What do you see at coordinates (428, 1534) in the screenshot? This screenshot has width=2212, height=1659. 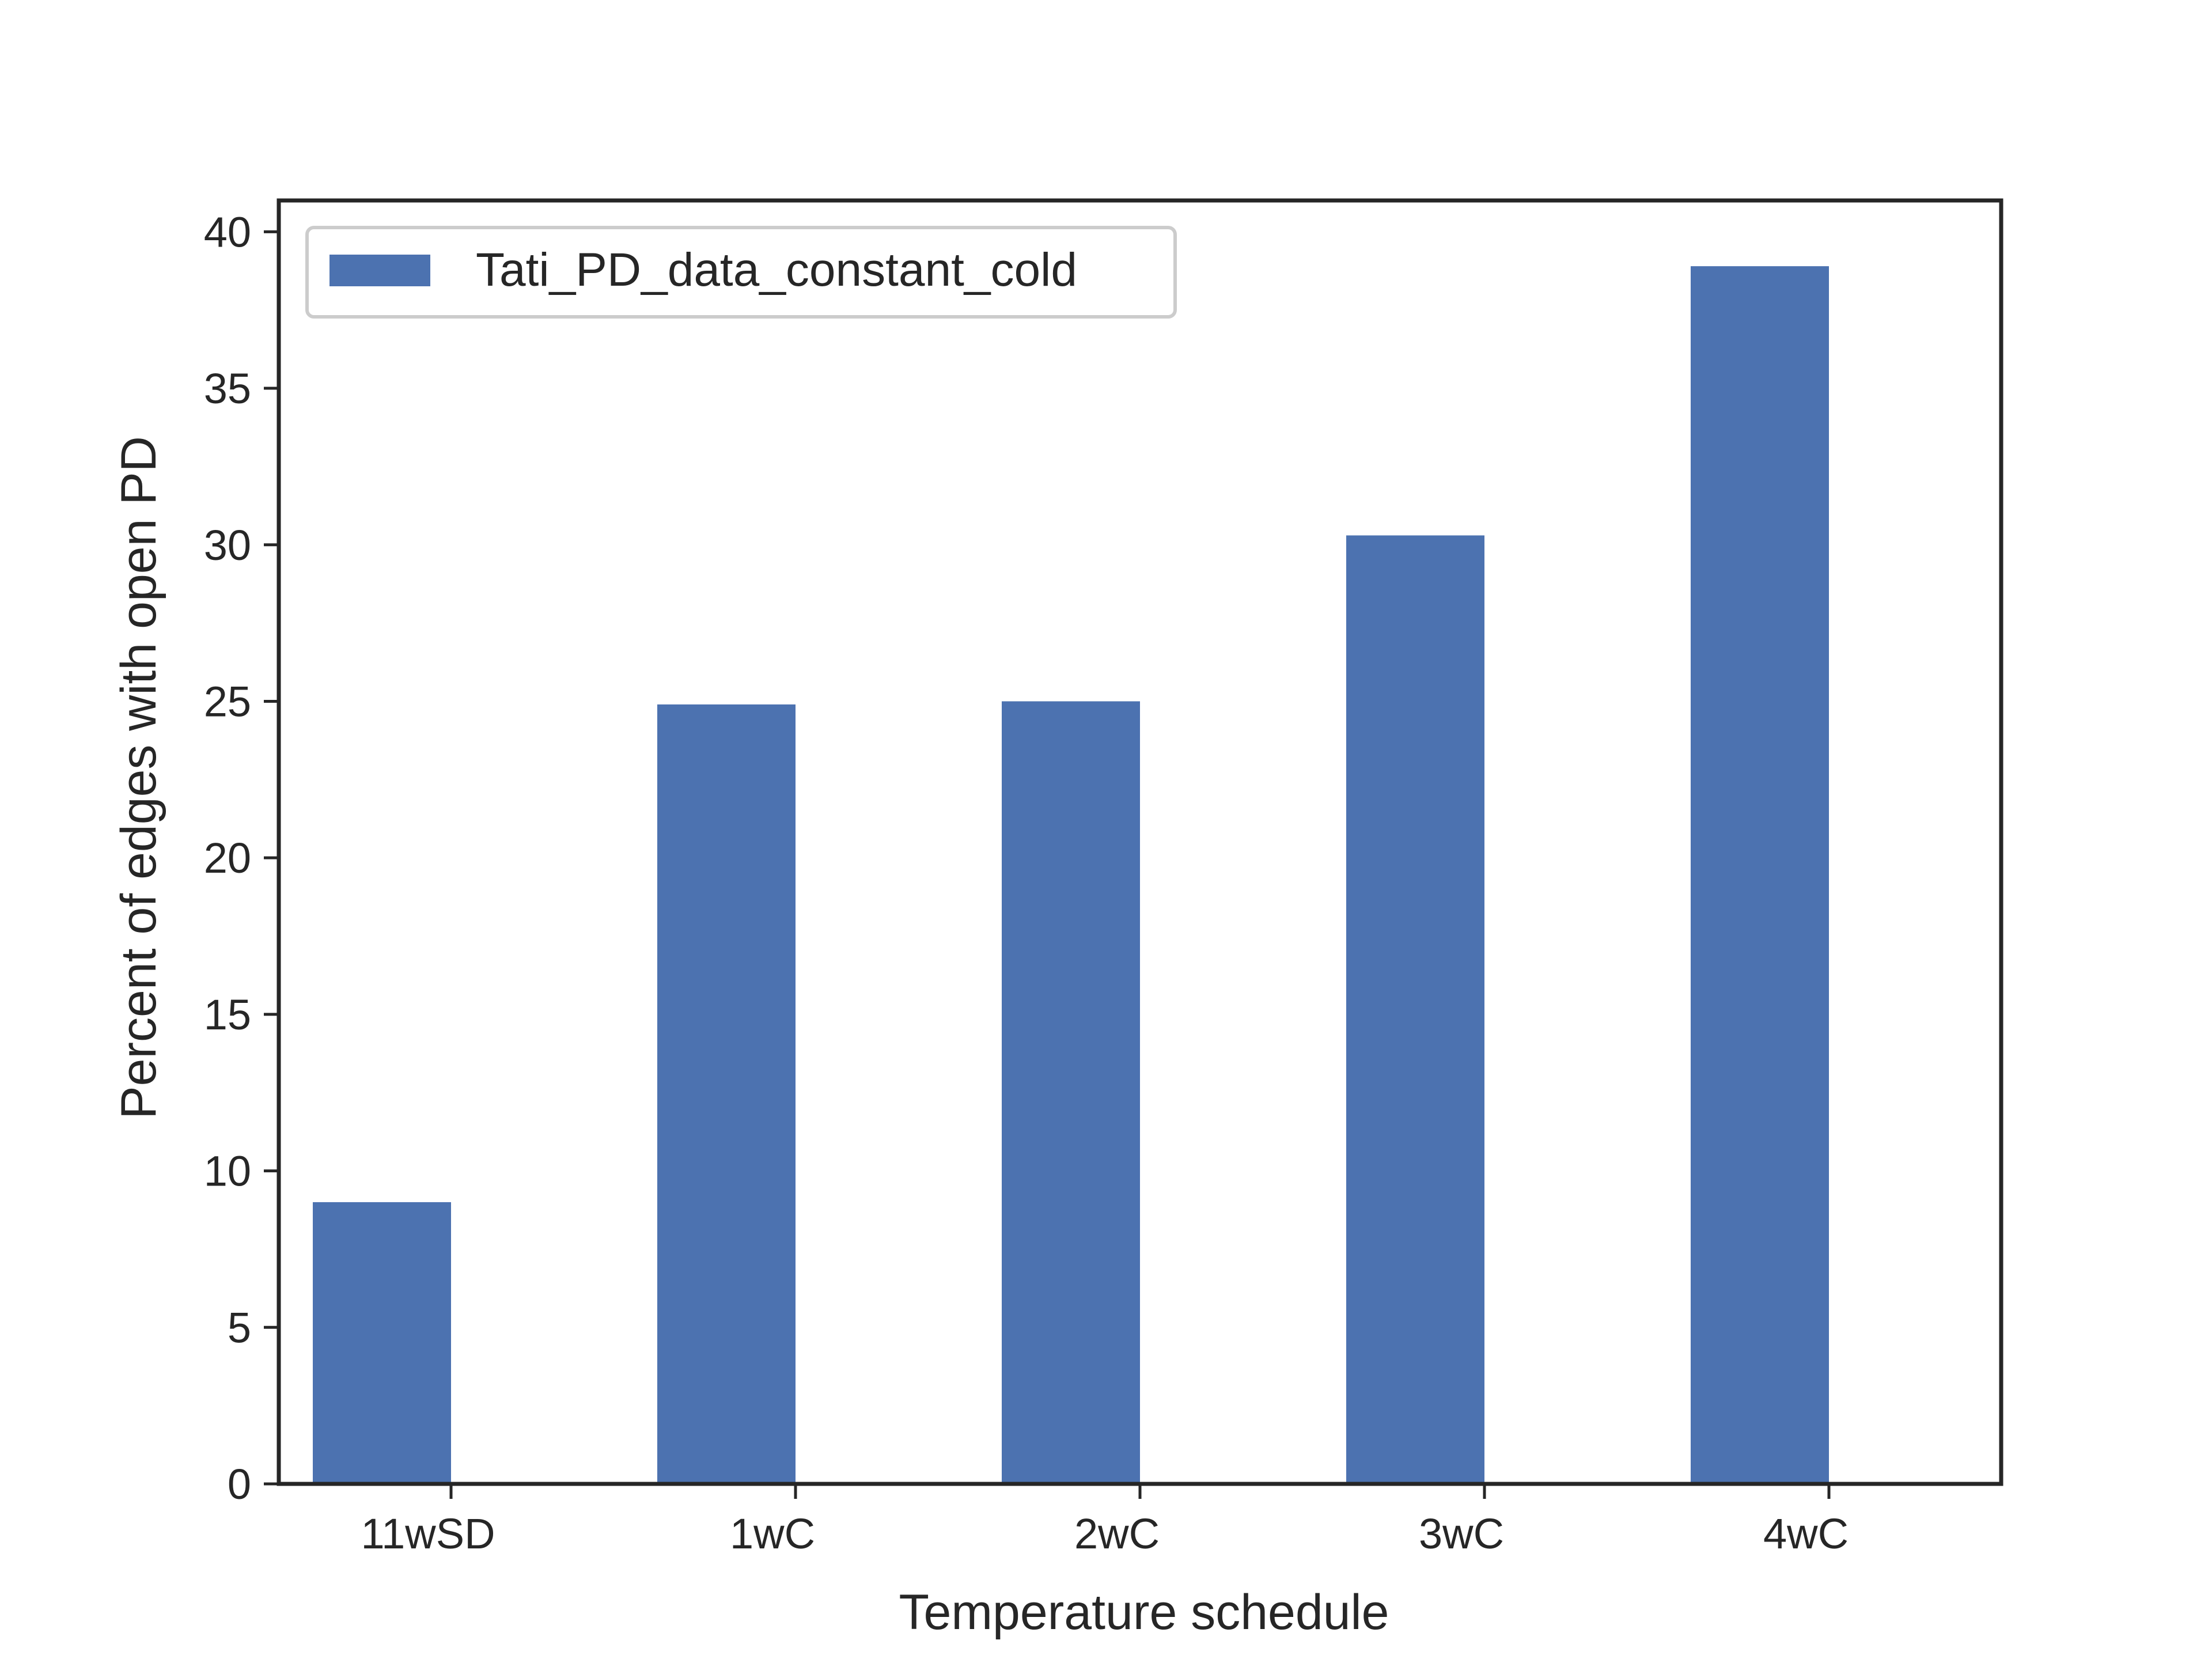 I see `x-tick-label: 11wSD` at bounding box center [428, 1534].